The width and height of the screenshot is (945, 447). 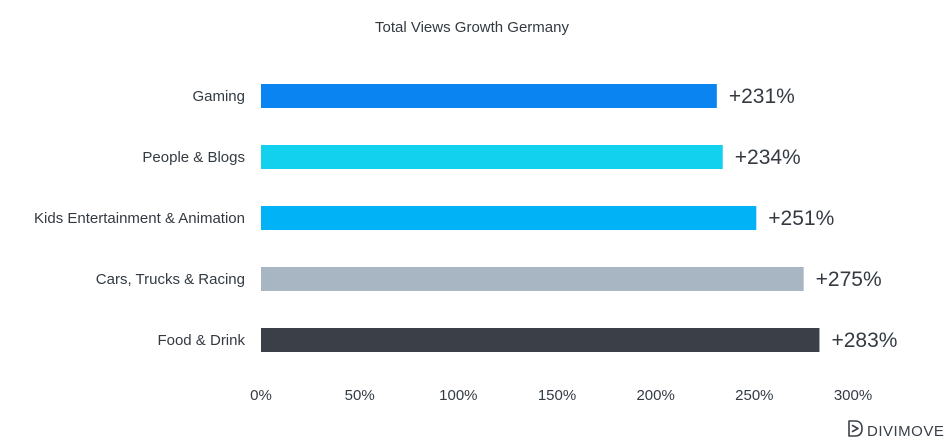 What do you see at coordinates (853, 395) in the screenshot?
I see `x-tick-label: 300%` at bounding box center [853, 395].